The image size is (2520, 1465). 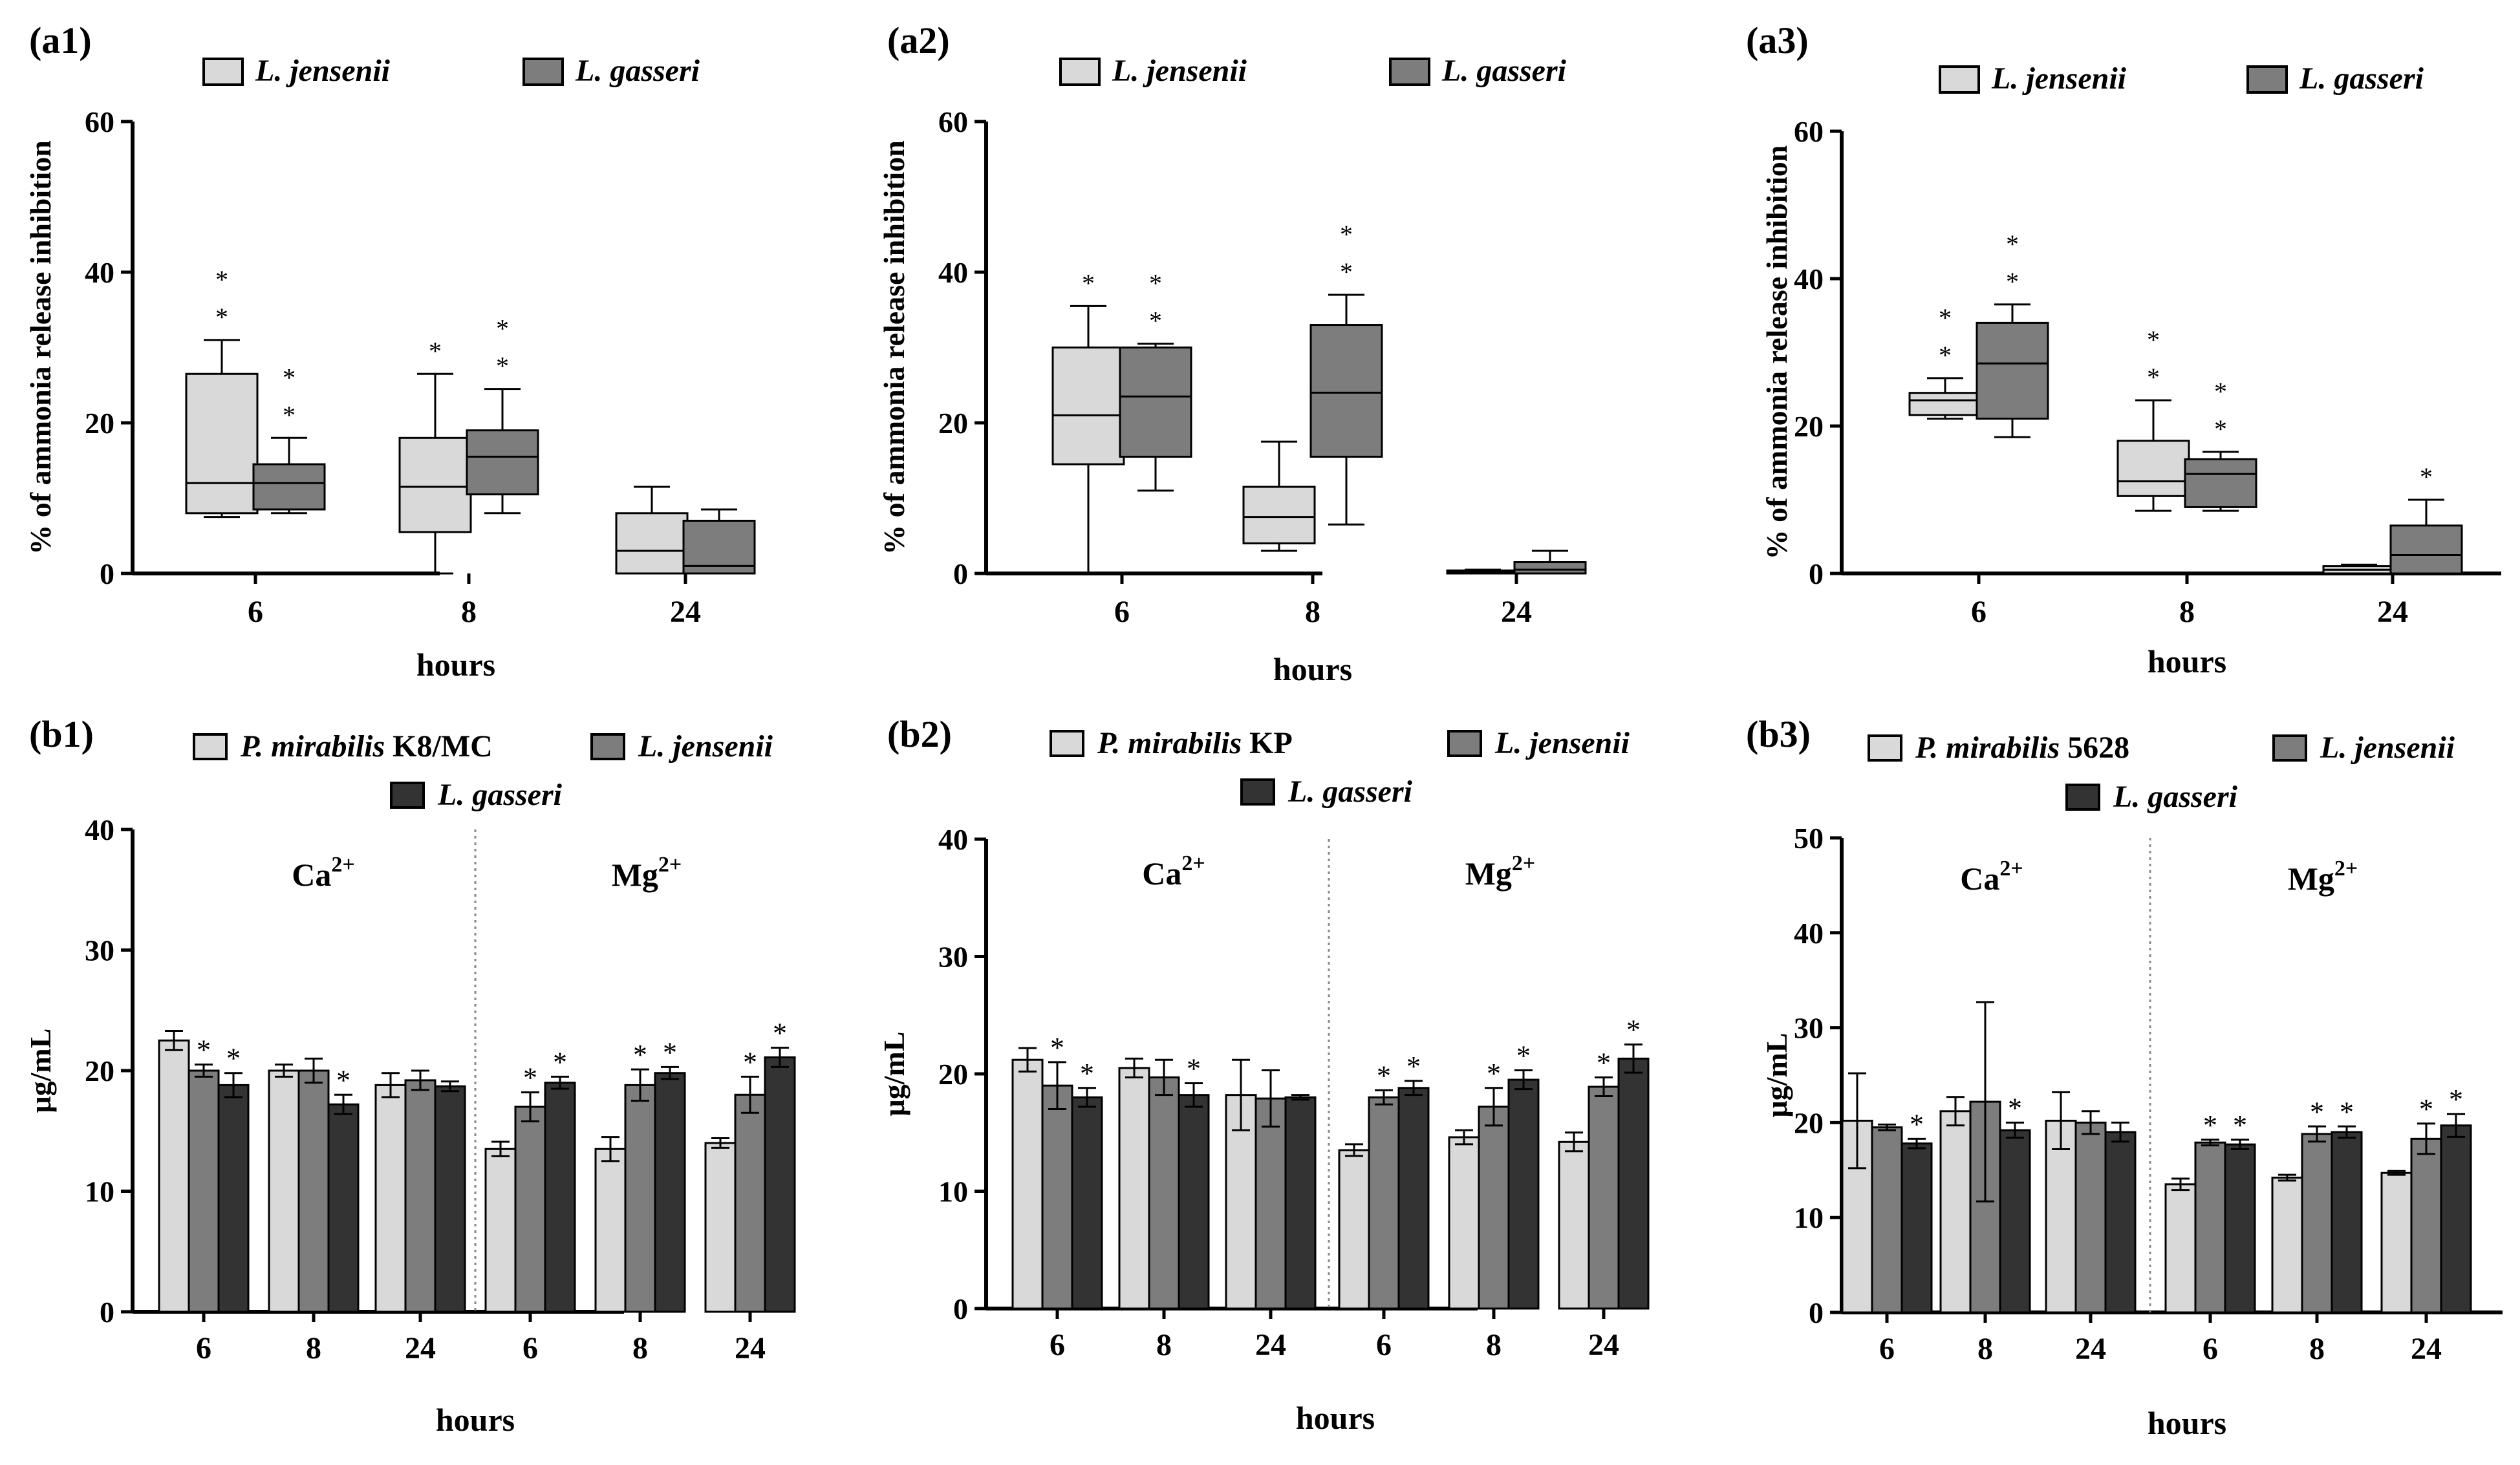 I want to click on y-tick-label: 10, so click(x=1809, y=1218).